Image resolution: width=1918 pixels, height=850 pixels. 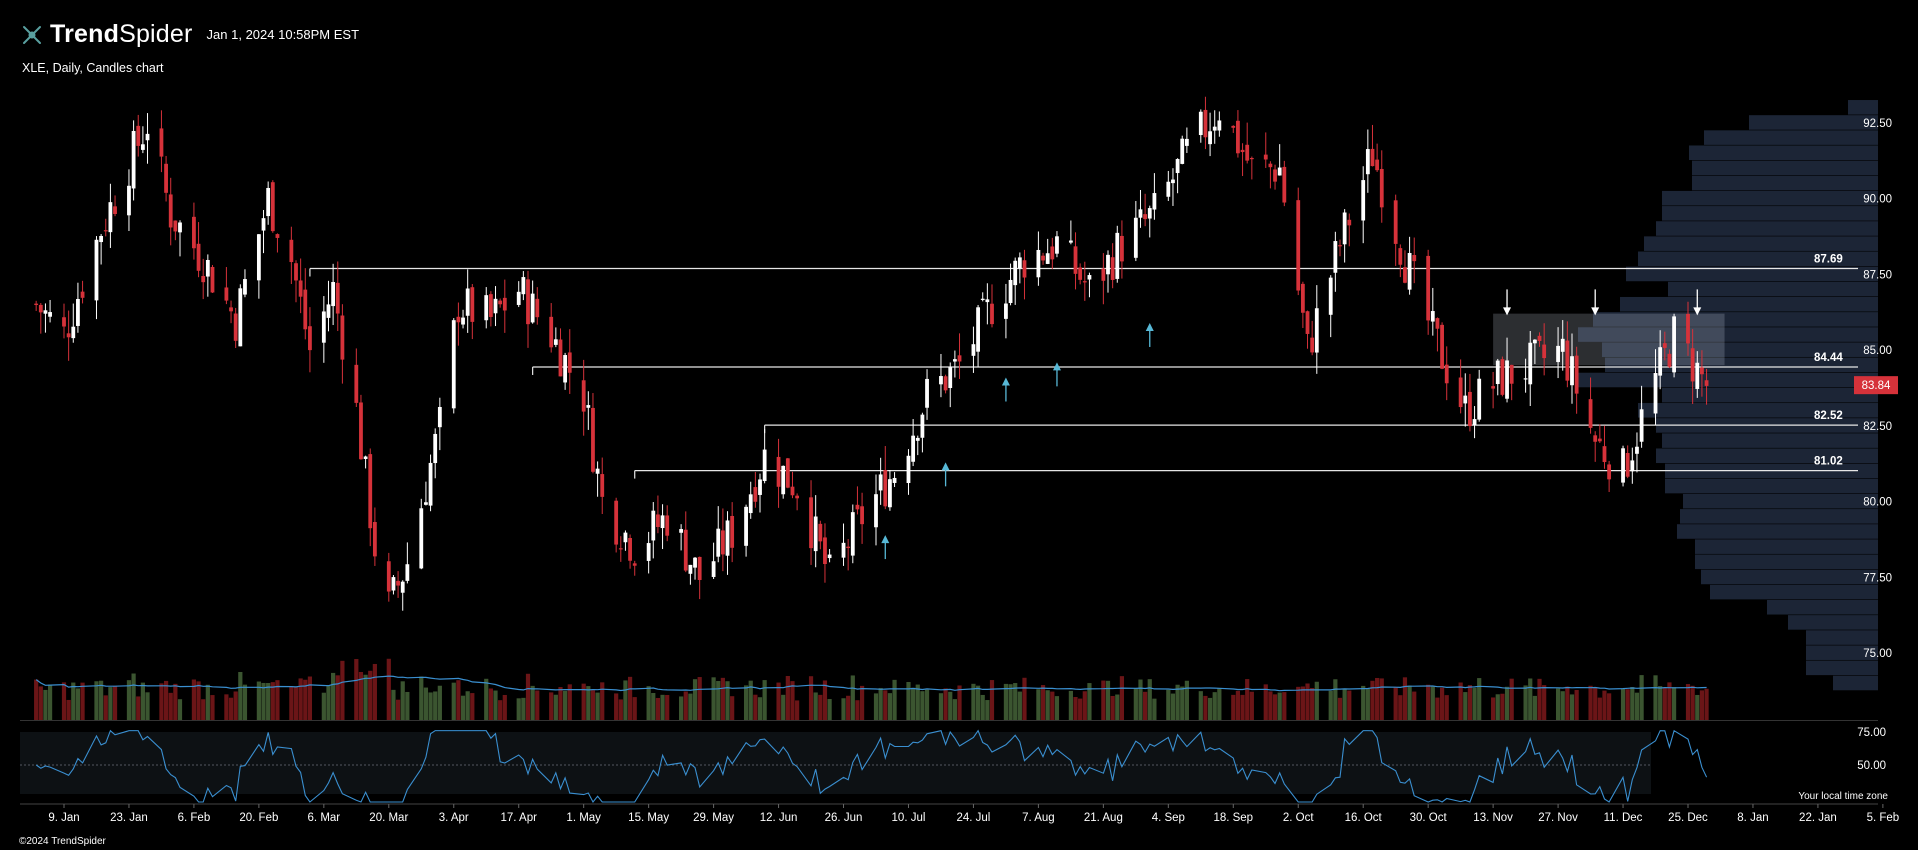 What do you see at coordinates (129, 818) in the screenshot?
I see `time-tick-label: 23. Jan` at bounding box center [129, 818].